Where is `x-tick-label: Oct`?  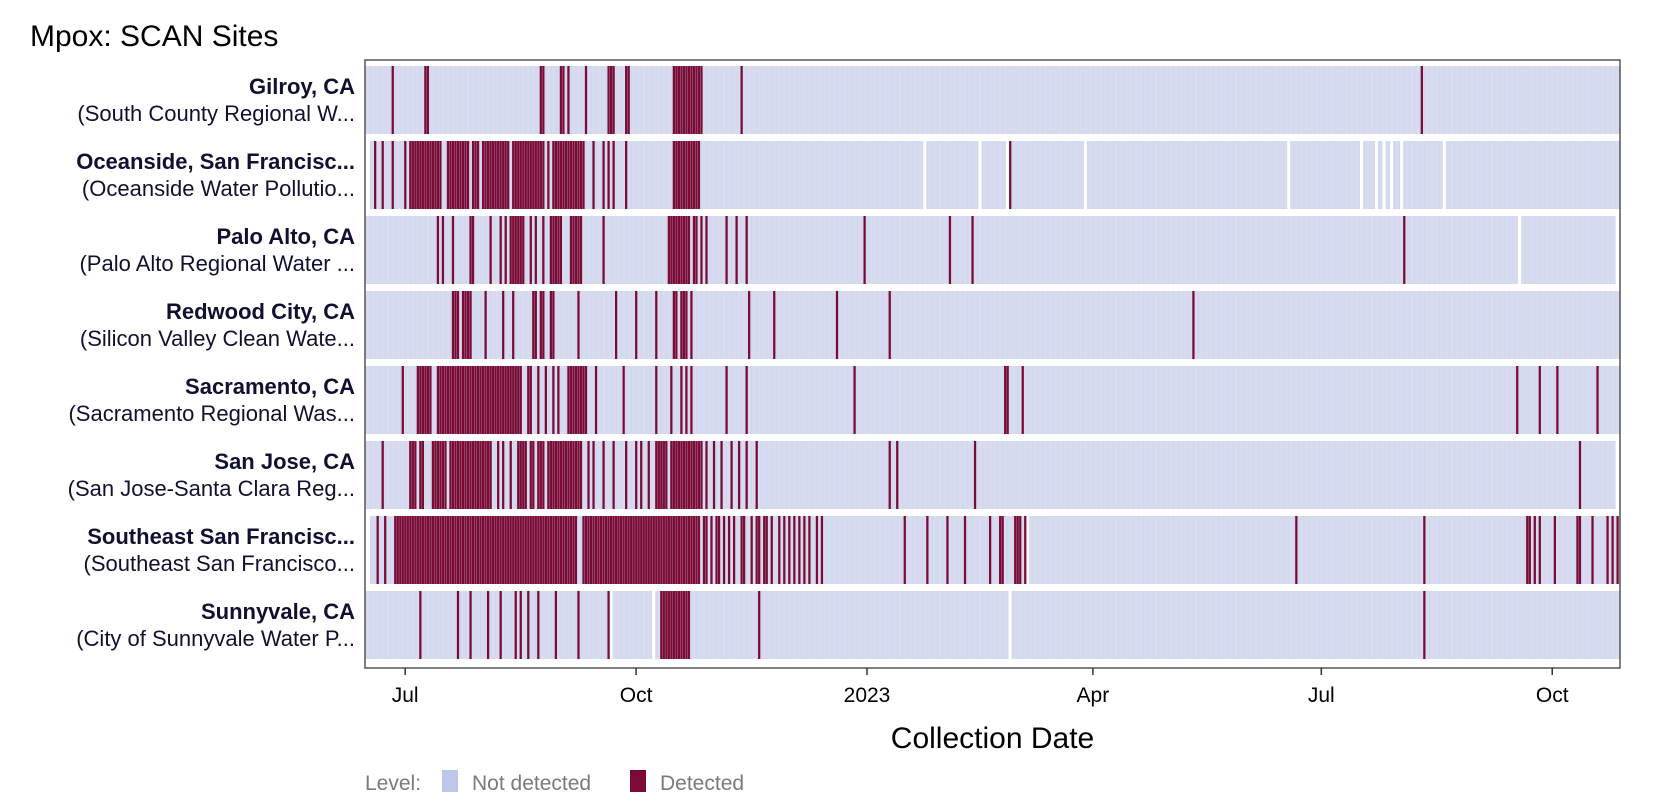
x-tick-label: Oct is located at coordinates (1552, 695).